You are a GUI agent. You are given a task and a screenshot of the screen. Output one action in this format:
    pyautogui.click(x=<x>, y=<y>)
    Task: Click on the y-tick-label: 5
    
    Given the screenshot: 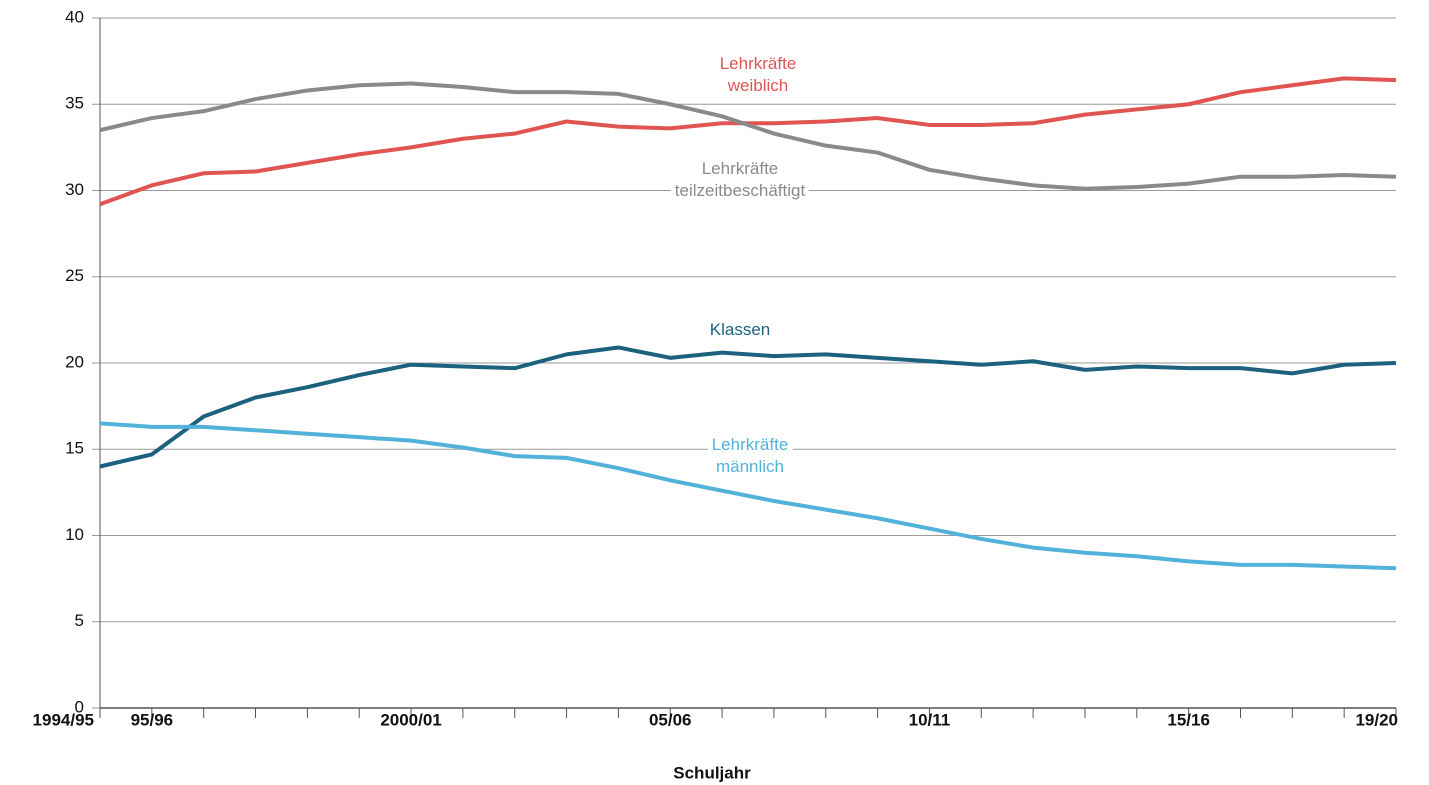 What is the action you would take?
    pyautogui.click(x=79, y=620)
    